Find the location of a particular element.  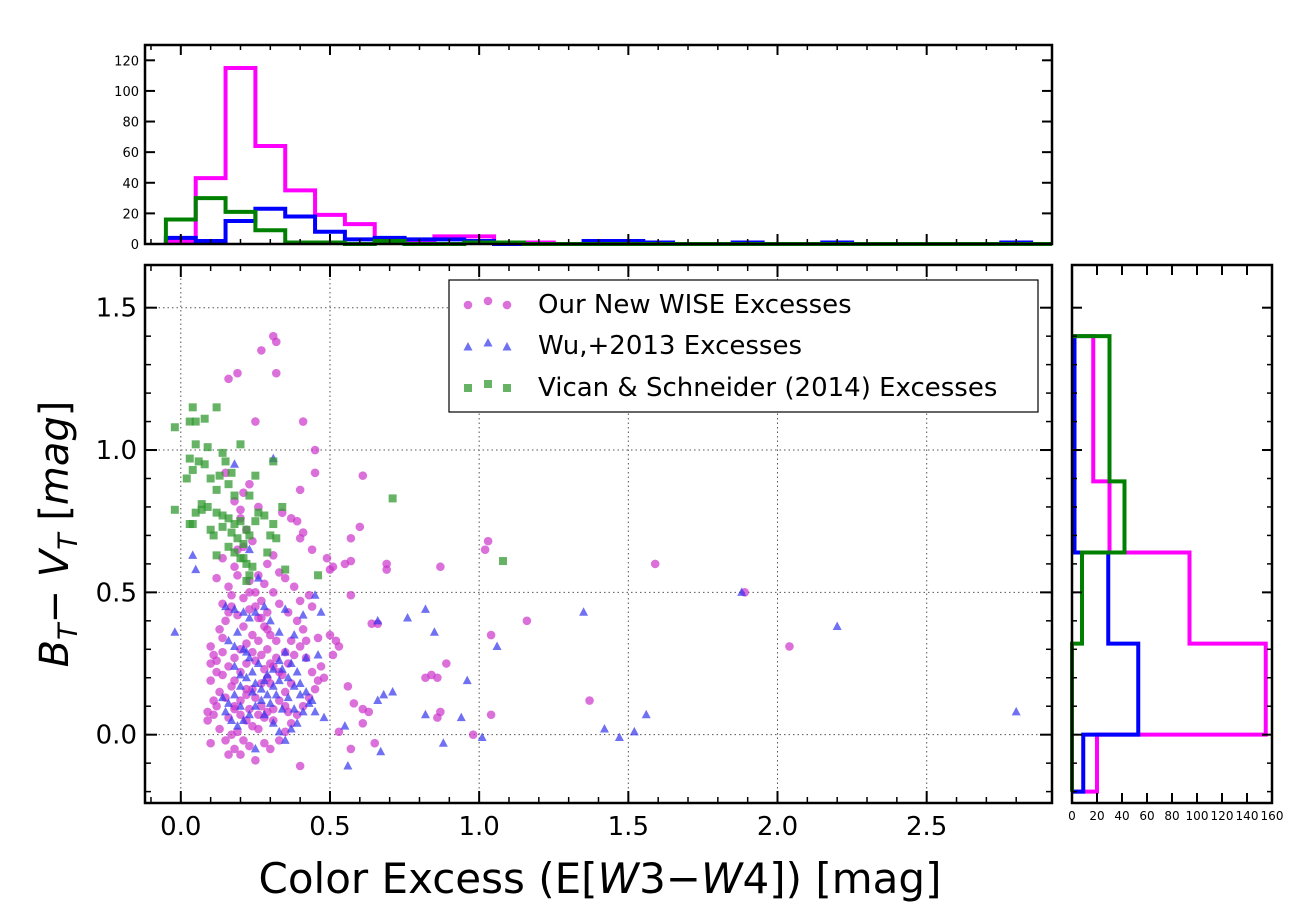

right-x-tick-label: 100 is located at coordinates (1197, 816).